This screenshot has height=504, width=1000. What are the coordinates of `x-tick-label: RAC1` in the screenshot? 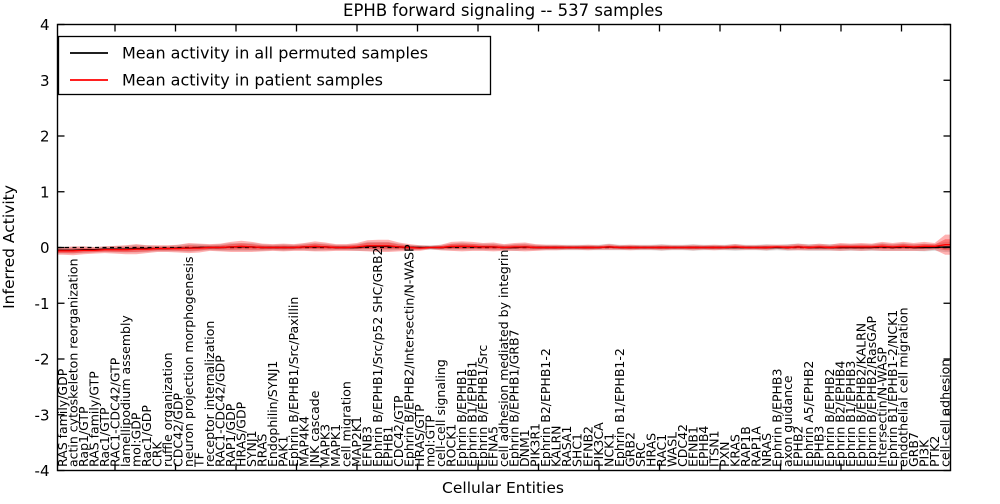 It's located at (661, 450).